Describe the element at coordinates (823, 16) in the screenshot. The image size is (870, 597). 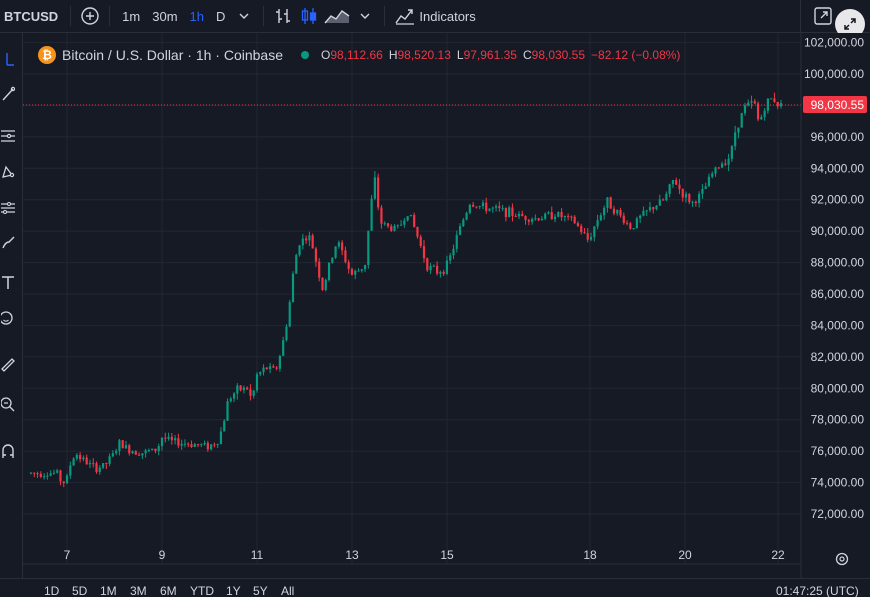
I see `screenshot-icon` at that location.